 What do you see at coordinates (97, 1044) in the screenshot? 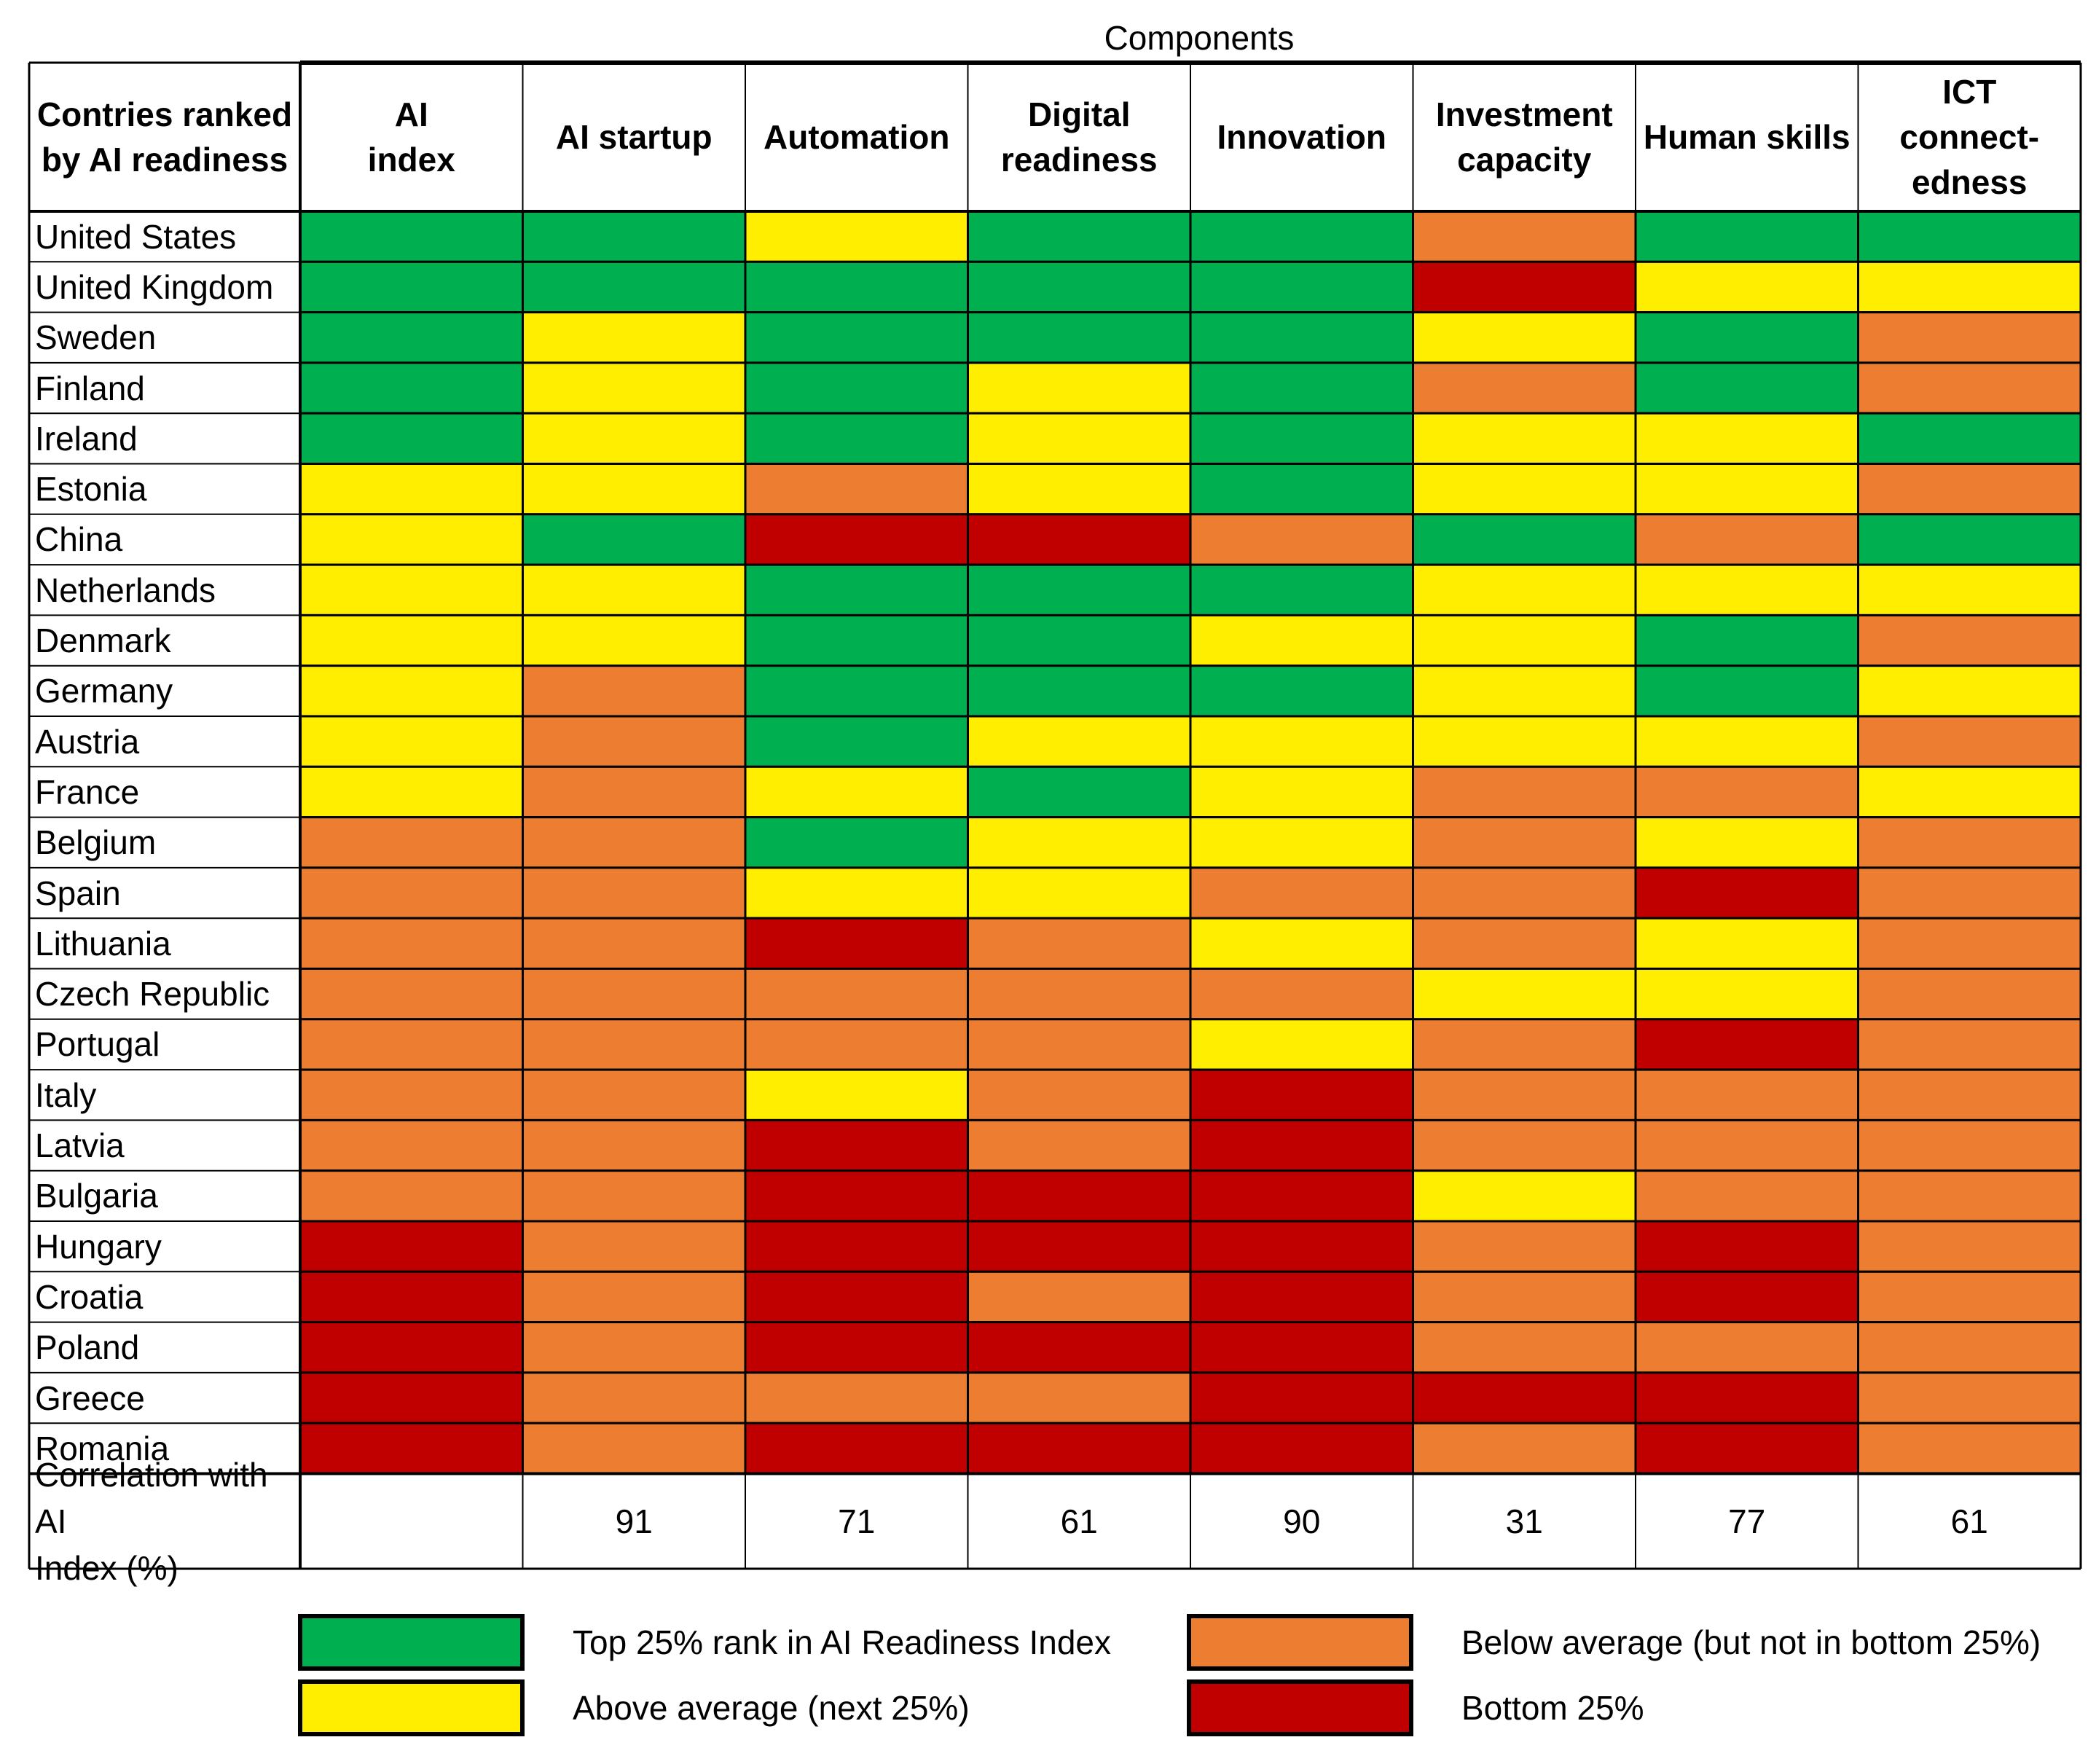
I see `country-label: Portugal` at bounding box center [97, 1044].